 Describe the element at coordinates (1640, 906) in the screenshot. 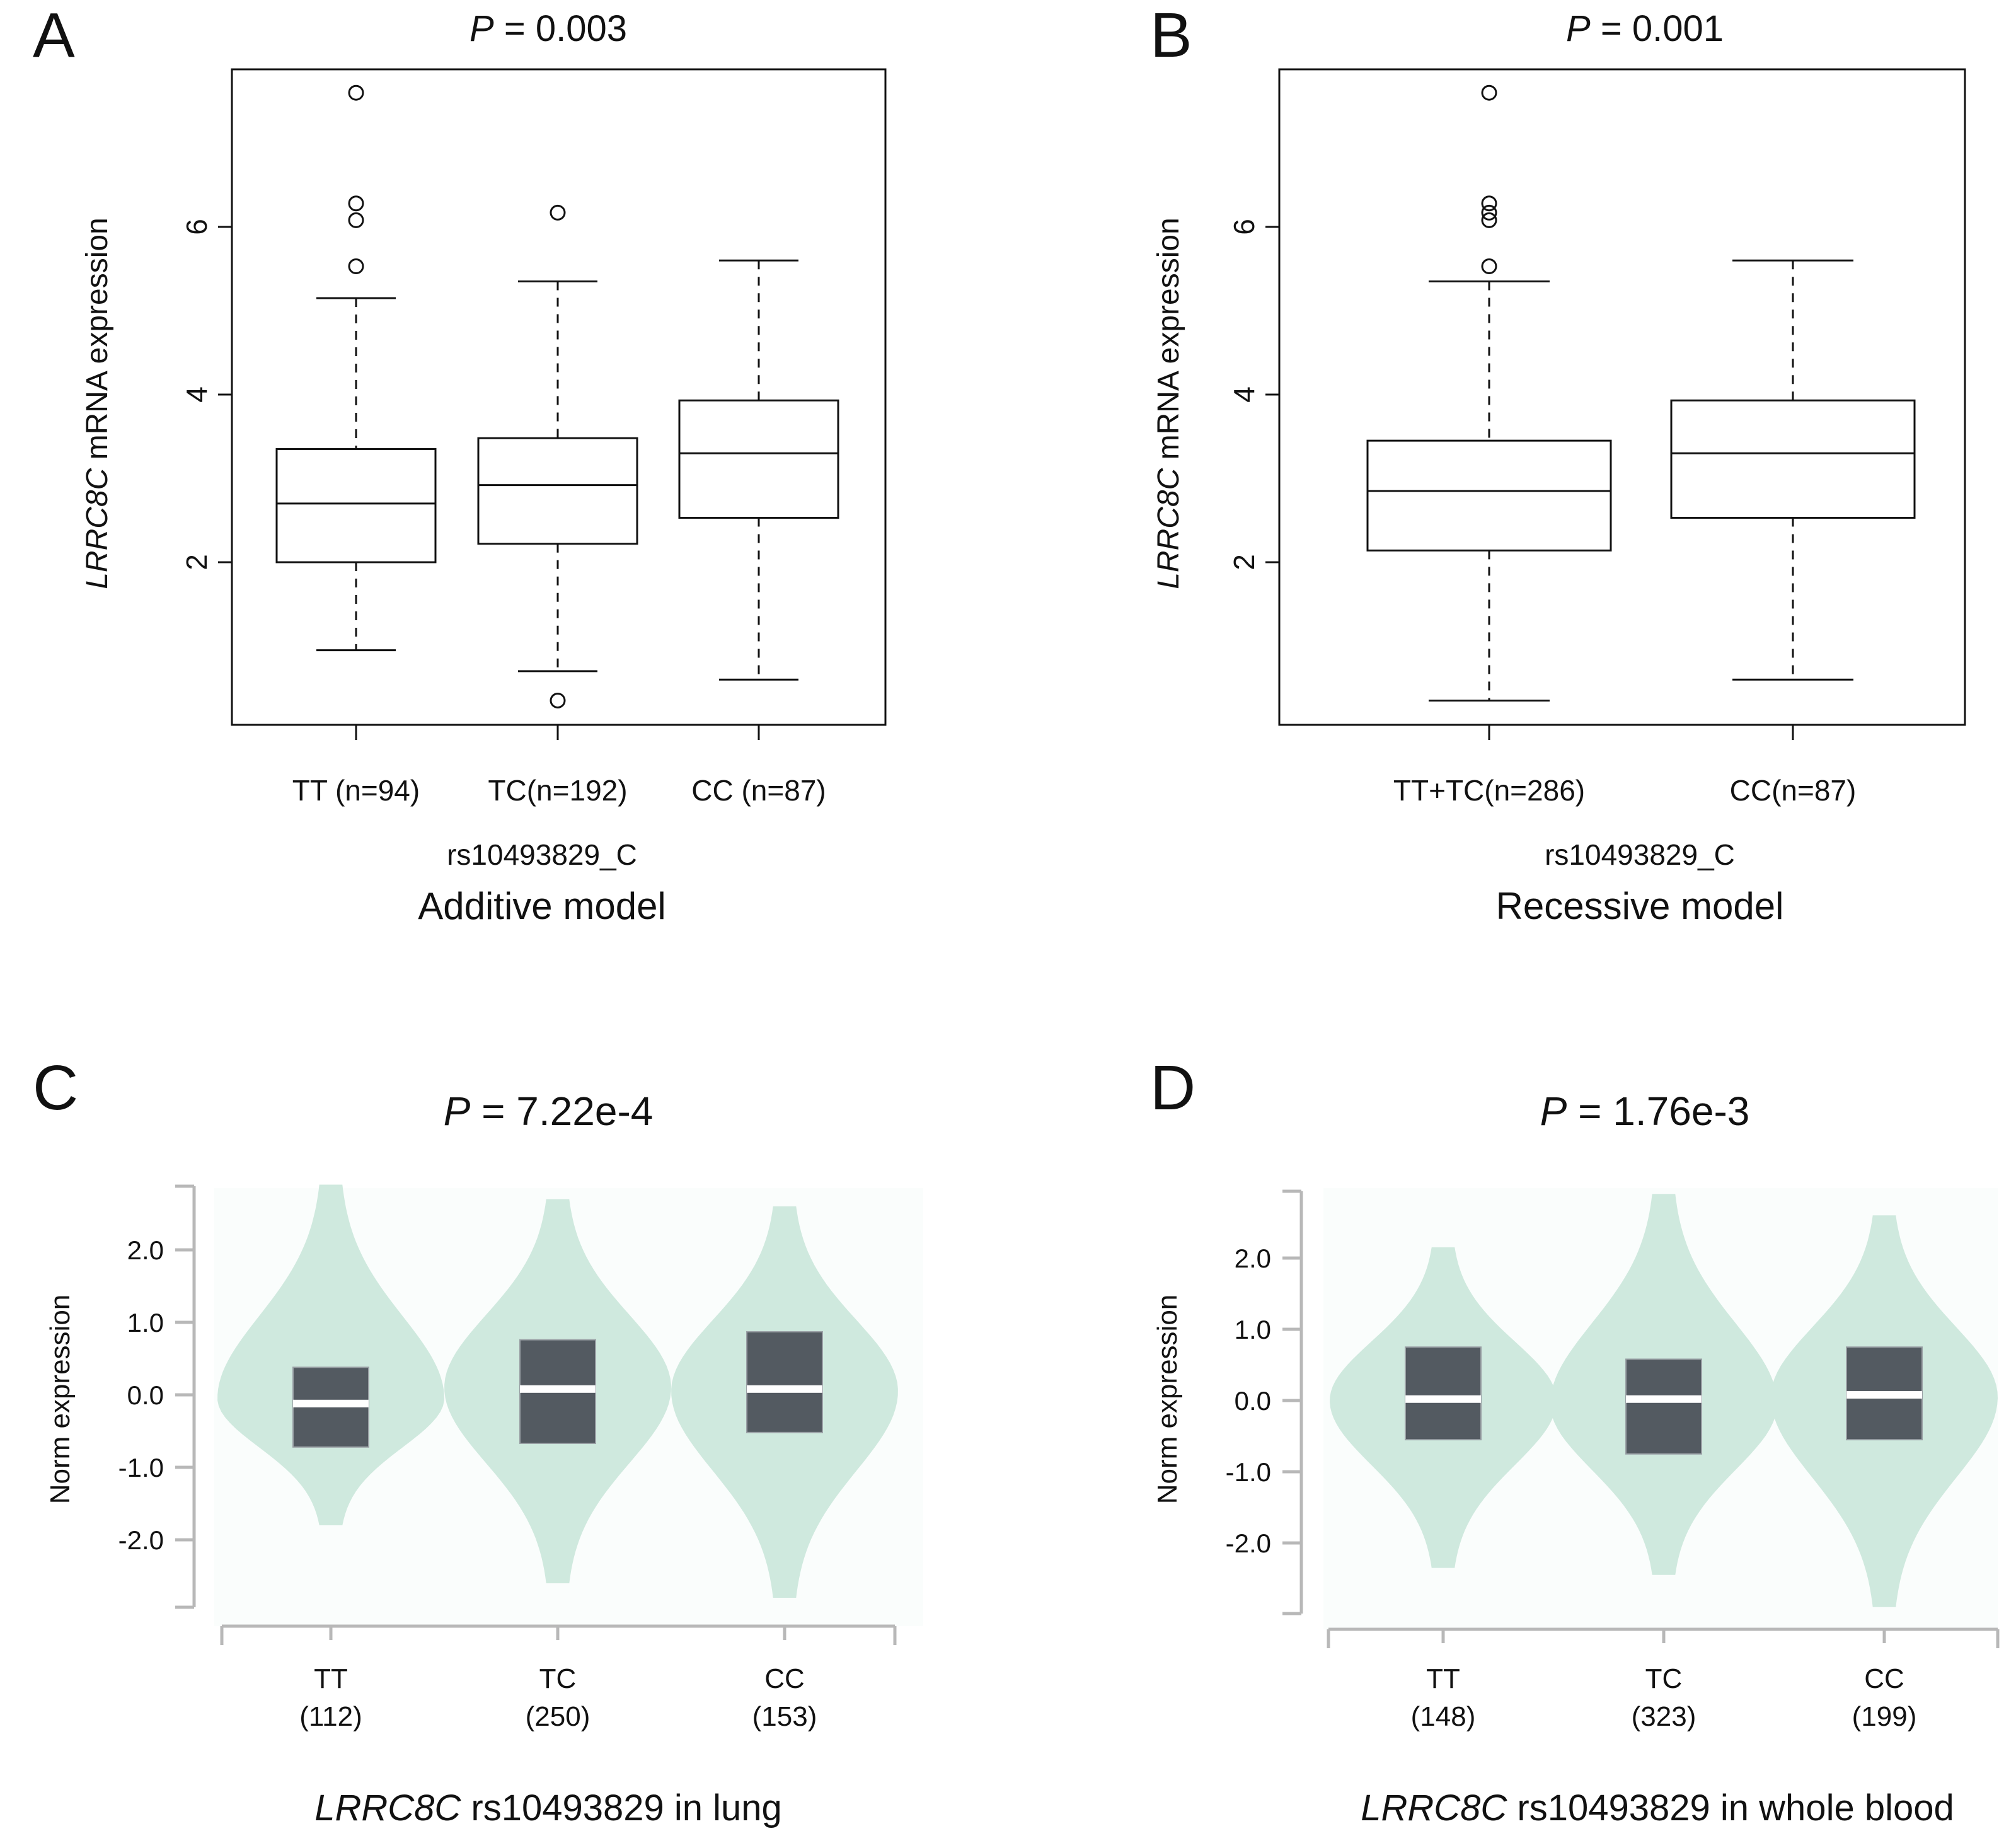

I see `model-label: Recessive model` at that location.